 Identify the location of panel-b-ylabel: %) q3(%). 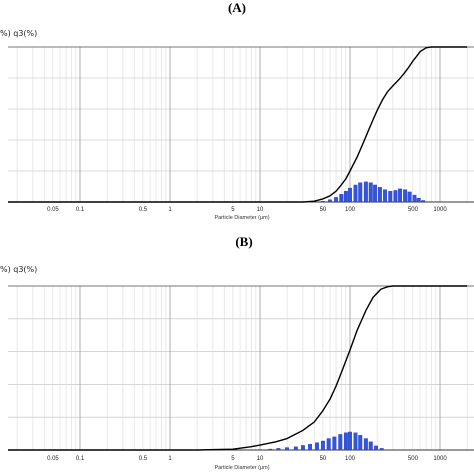
(18, 269).